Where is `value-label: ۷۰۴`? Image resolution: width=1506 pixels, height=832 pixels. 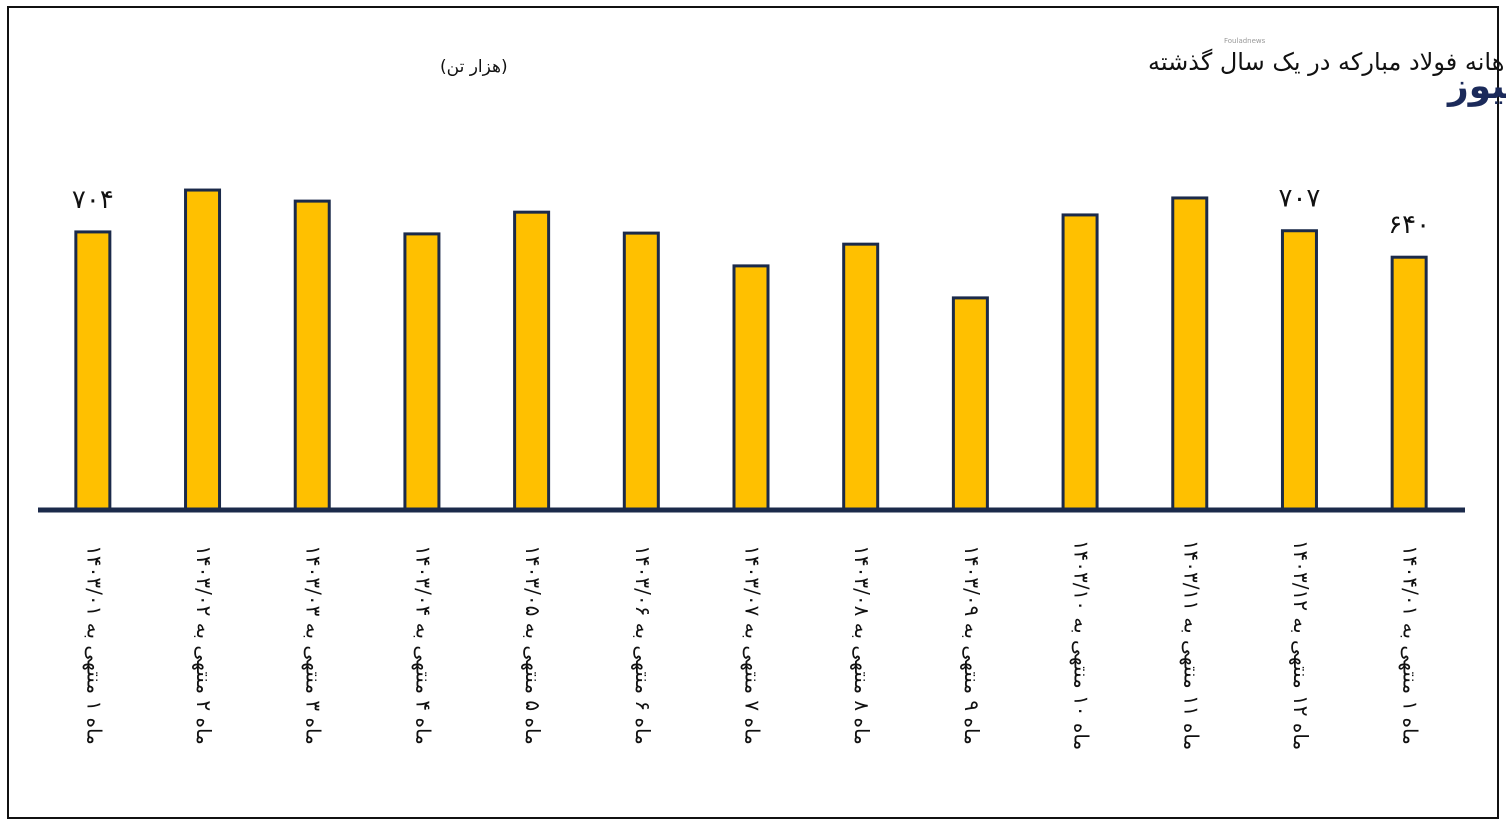
value-label: ۷۰۴ is located at coordinates (93, 200).